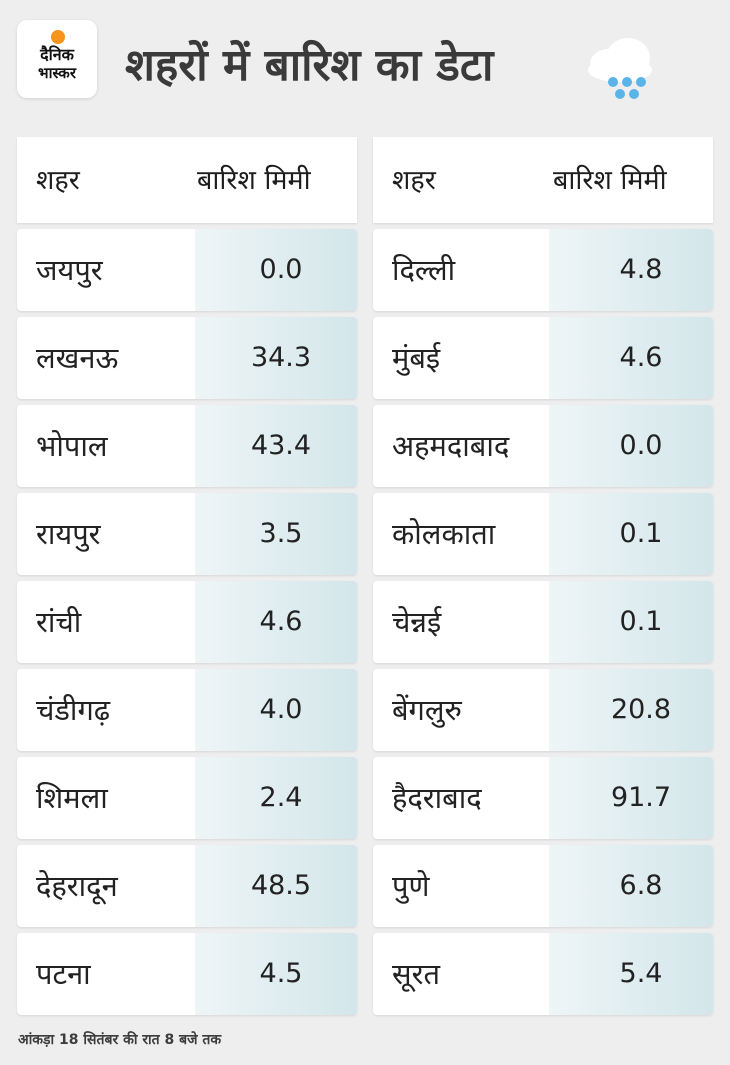 This screenshot has width=730, height=1065. I want to click on rain-cloud-icon, so click(620, 68).